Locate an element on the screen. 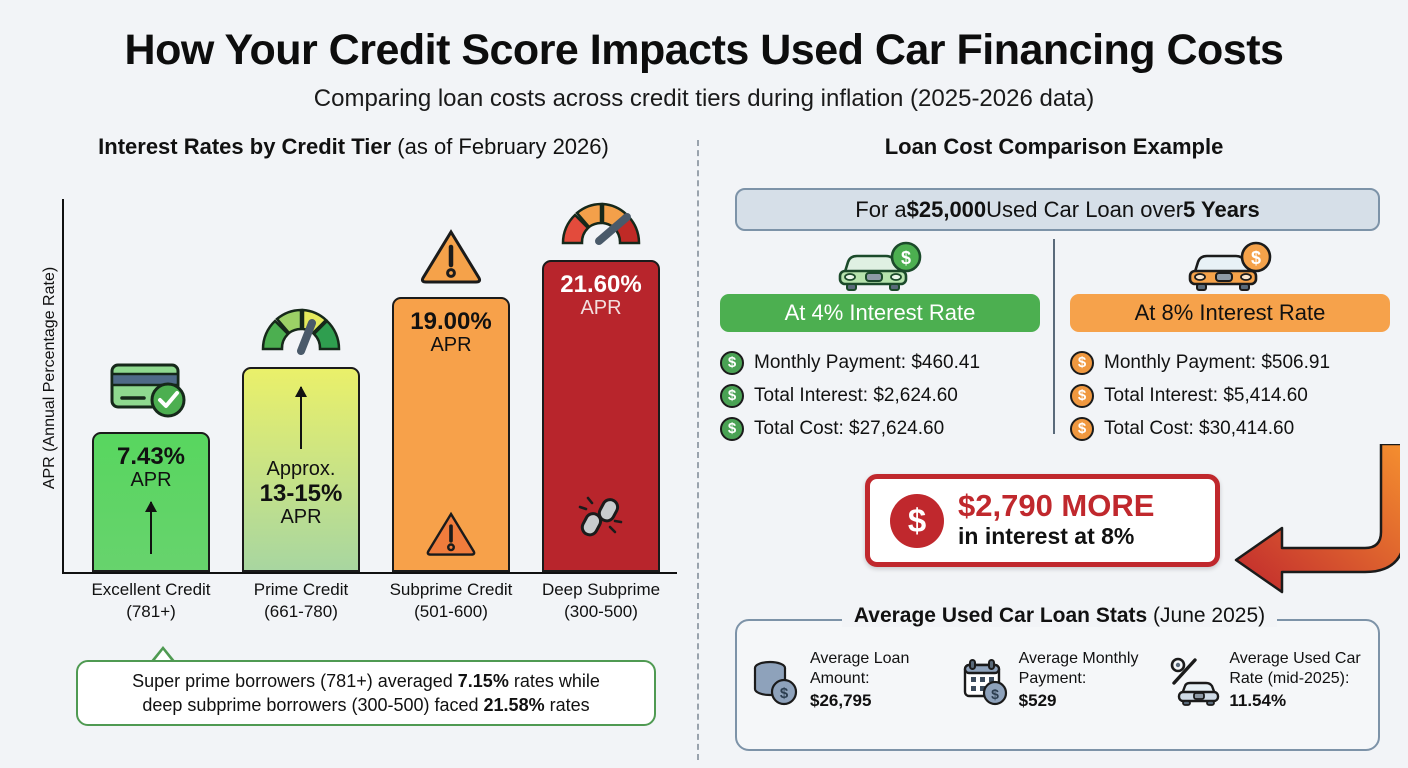  callout-l2a: deep subprime borrowers (300-500) faced is located at coordinates (313, 705).